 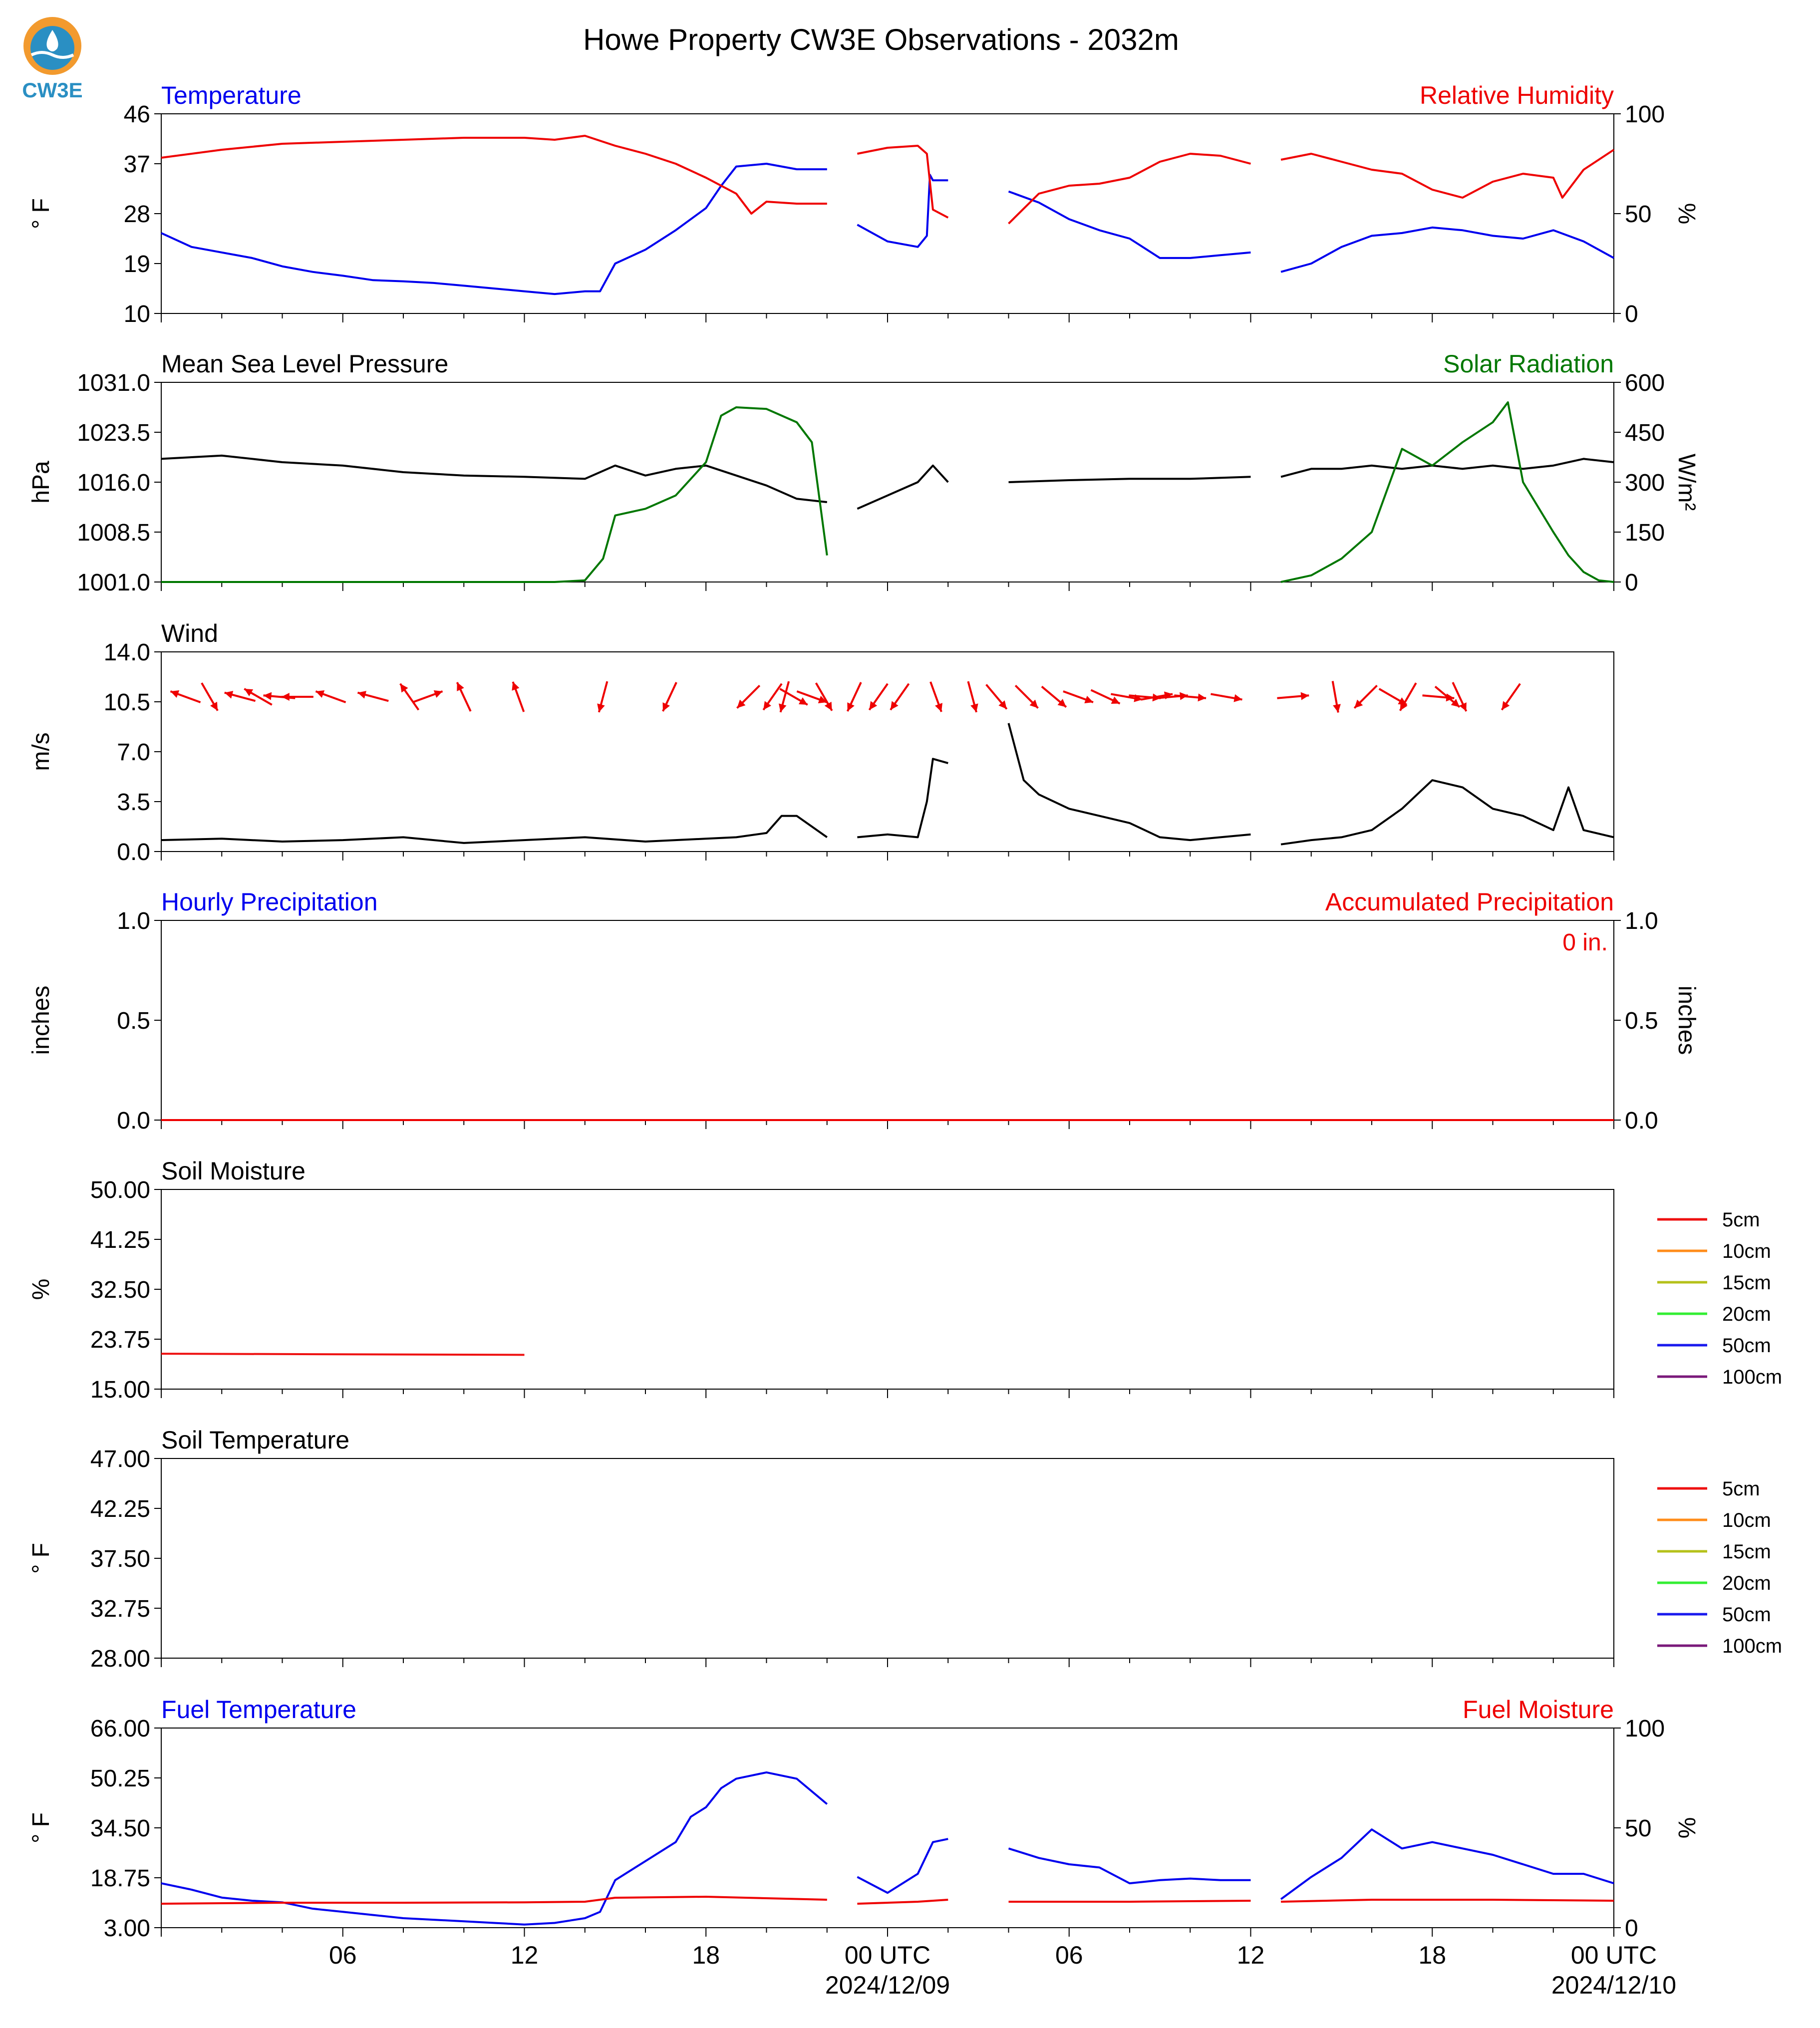 I want to click on series-relative-humidity-line, so click(x=1129, y=189).